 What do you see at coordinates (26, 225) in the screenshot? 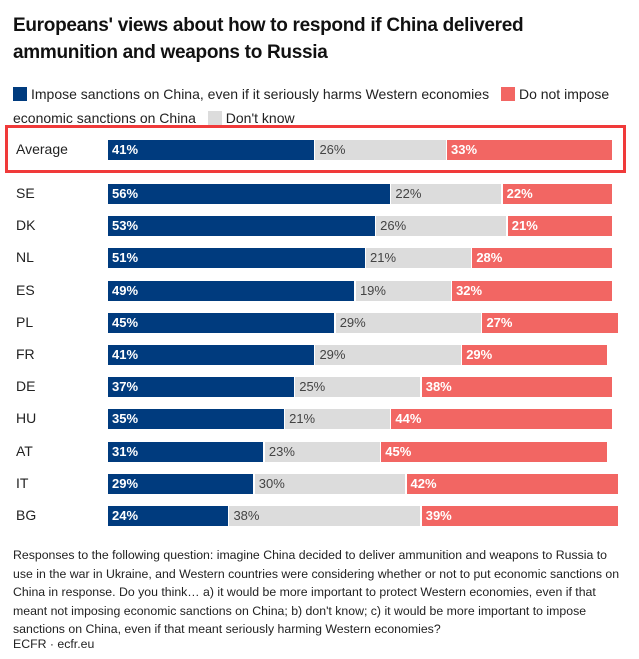
I see `category-label: DK` at bounding box center [26, 225].